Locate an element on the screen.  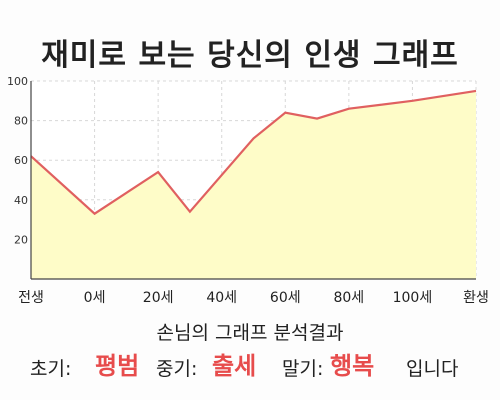
ending-text: 입니다 is located at coordinates (432, 369).